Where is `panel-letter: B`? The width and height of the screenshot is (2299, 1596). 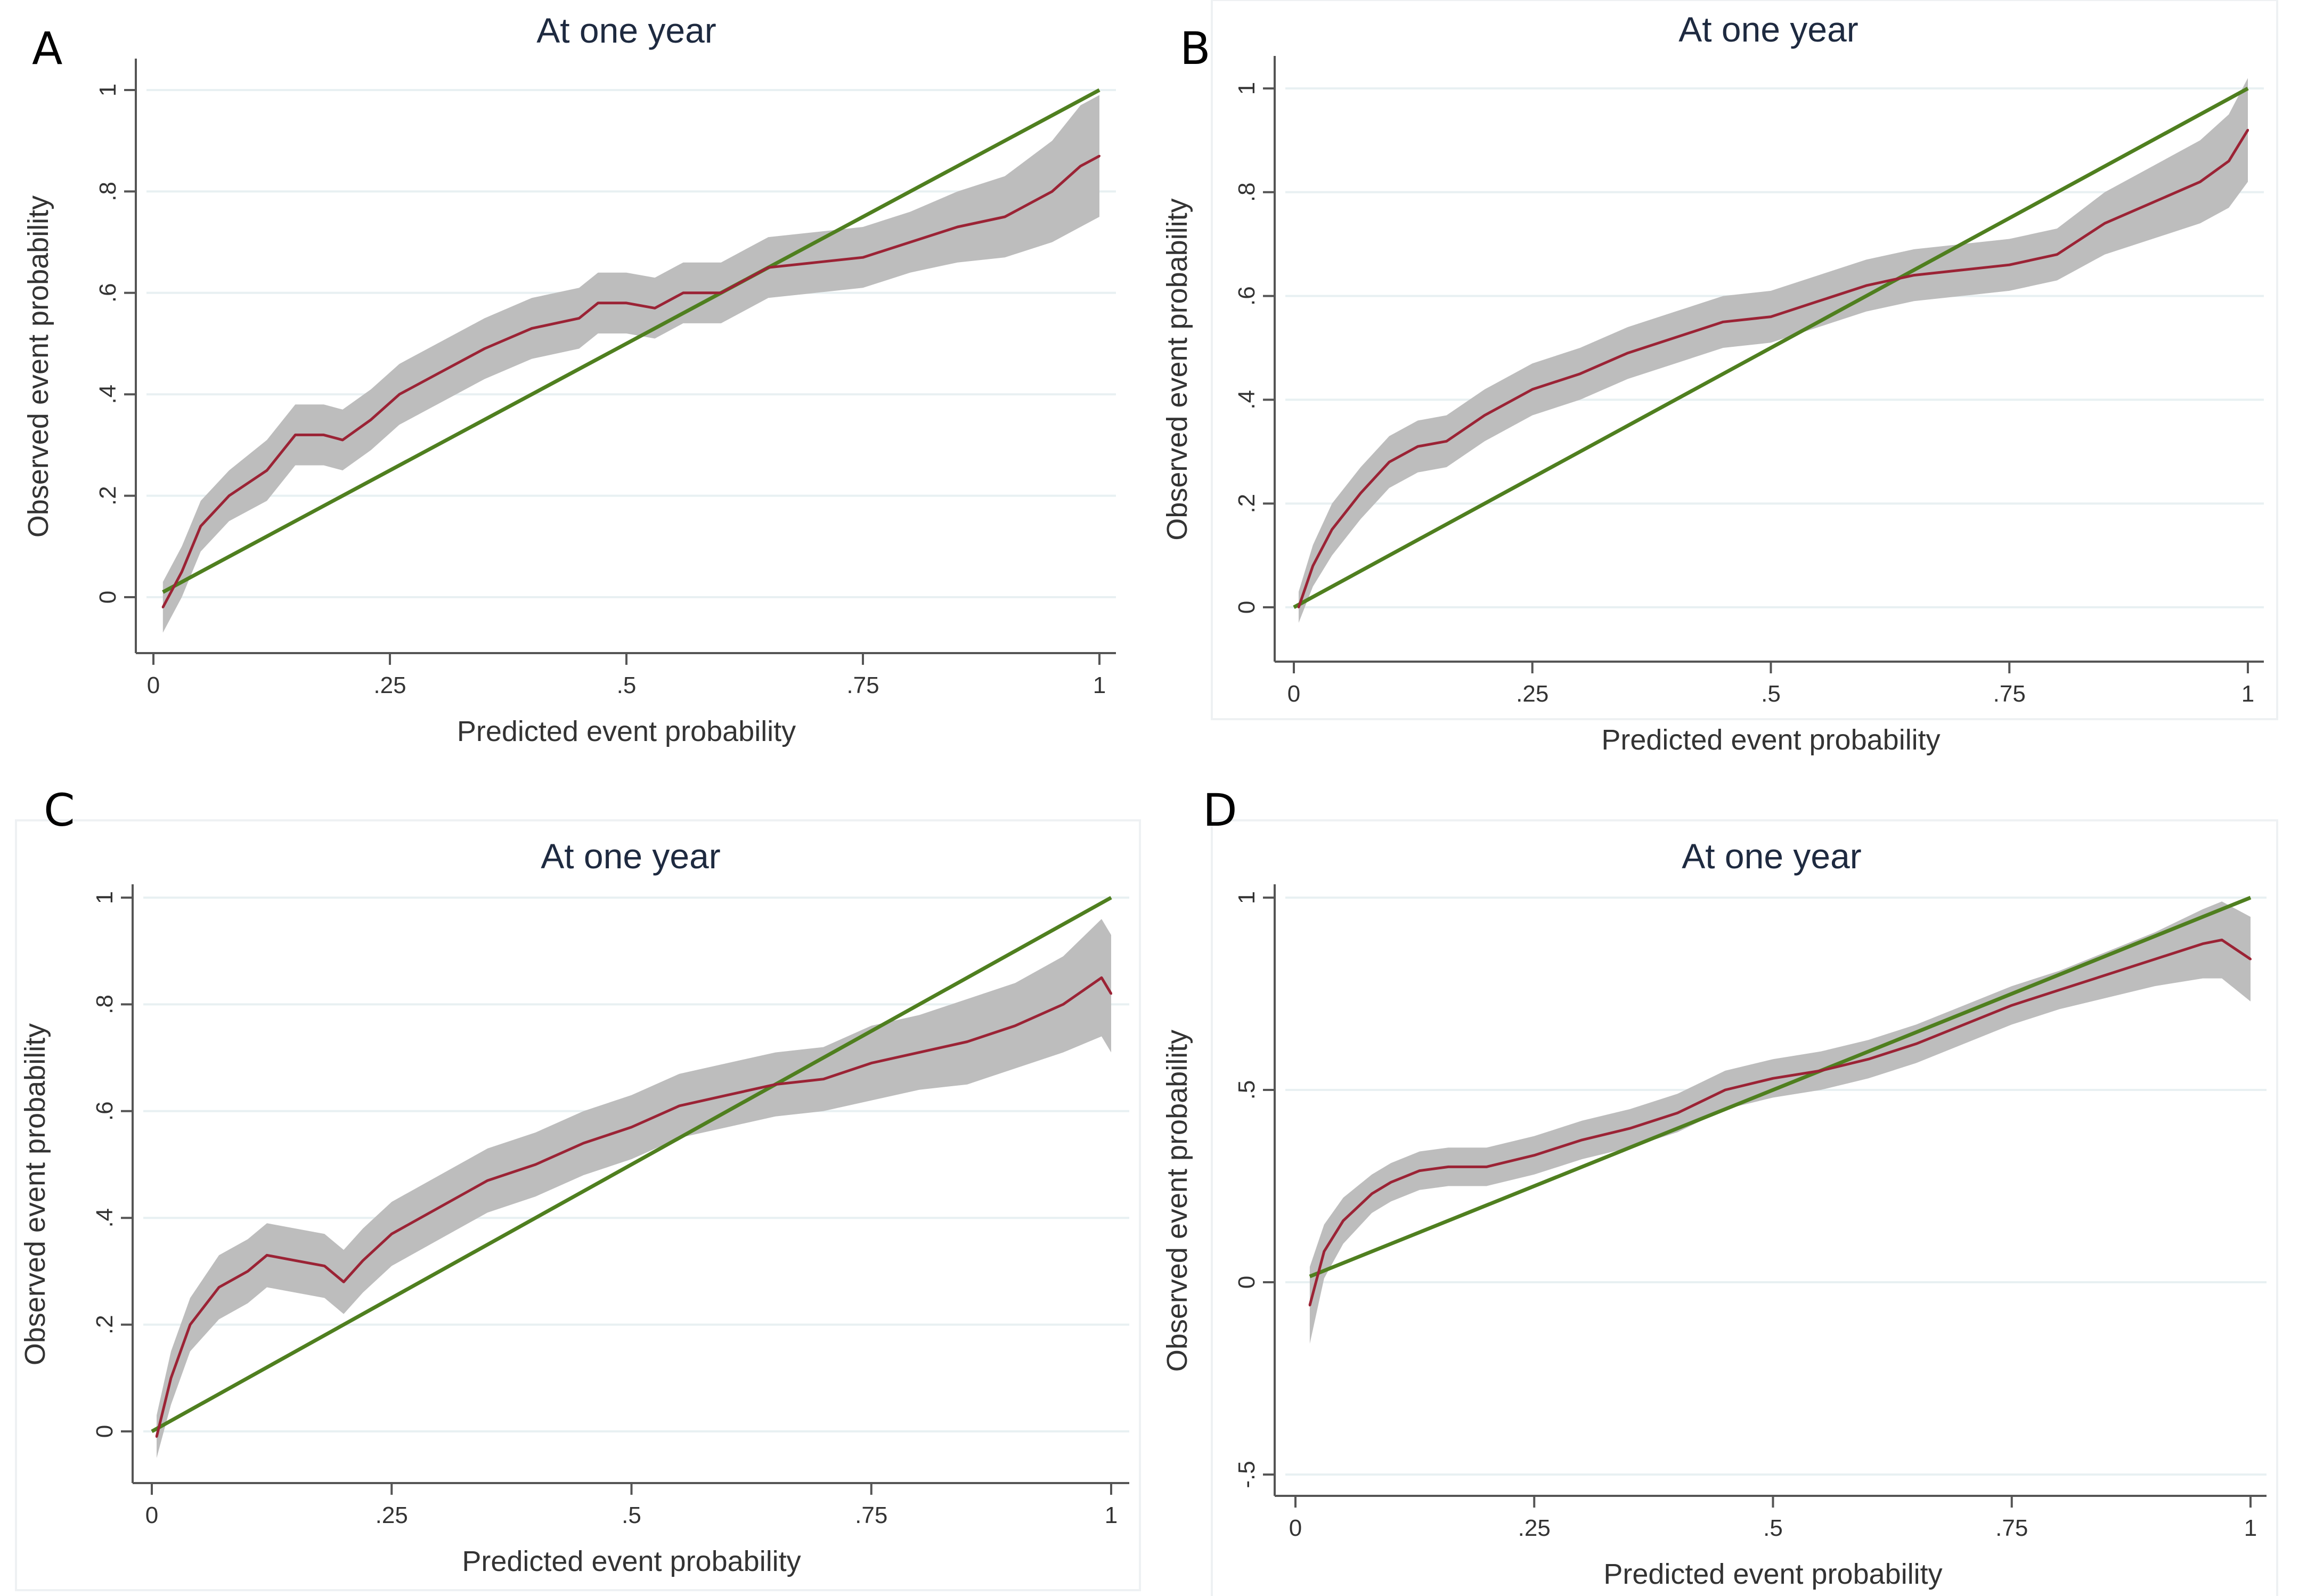 panel-letter: B is located at coordinates (1195, 48).